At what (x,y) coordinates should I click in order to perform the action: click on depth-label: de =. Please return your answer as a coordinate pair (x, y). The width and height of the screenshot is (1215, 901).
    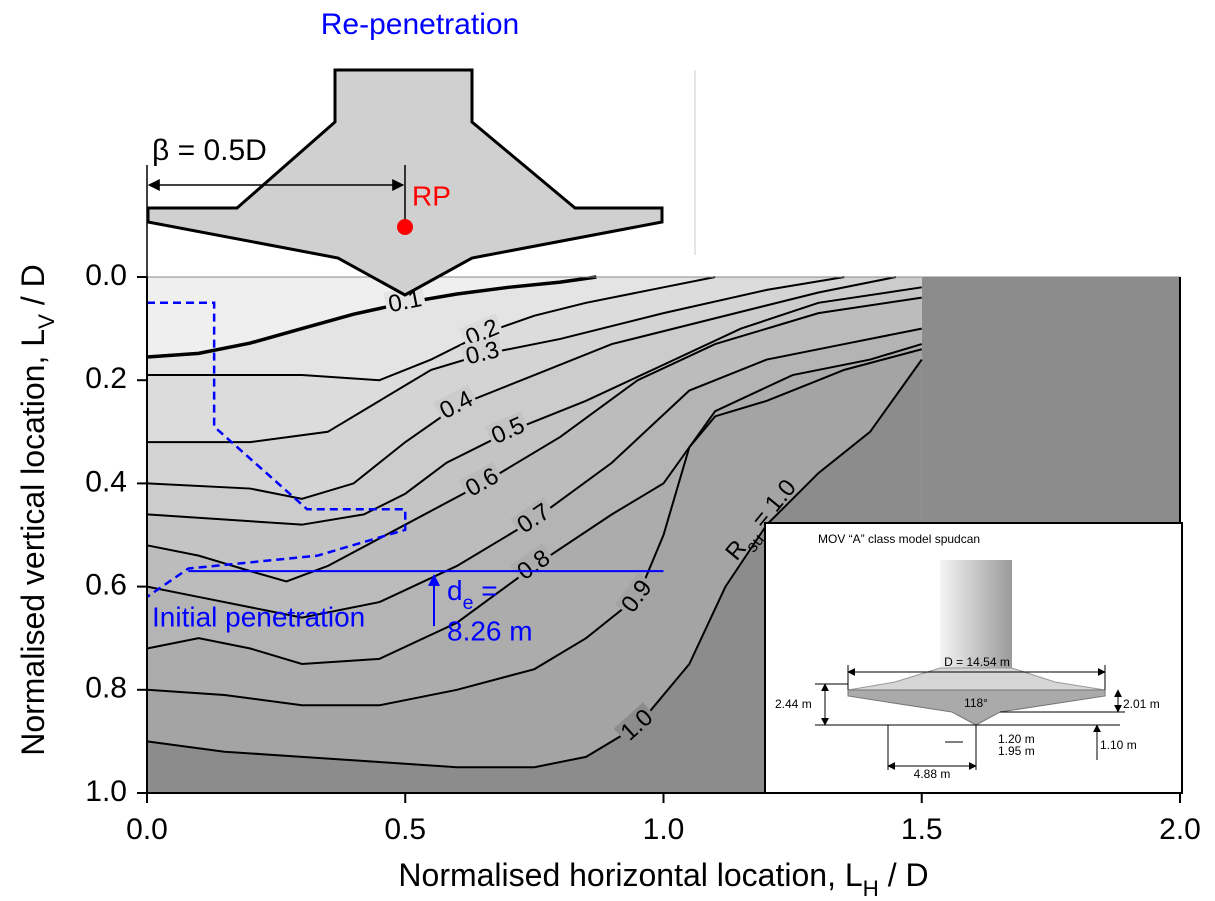
    Looking at the image, I should click on (472, 595).